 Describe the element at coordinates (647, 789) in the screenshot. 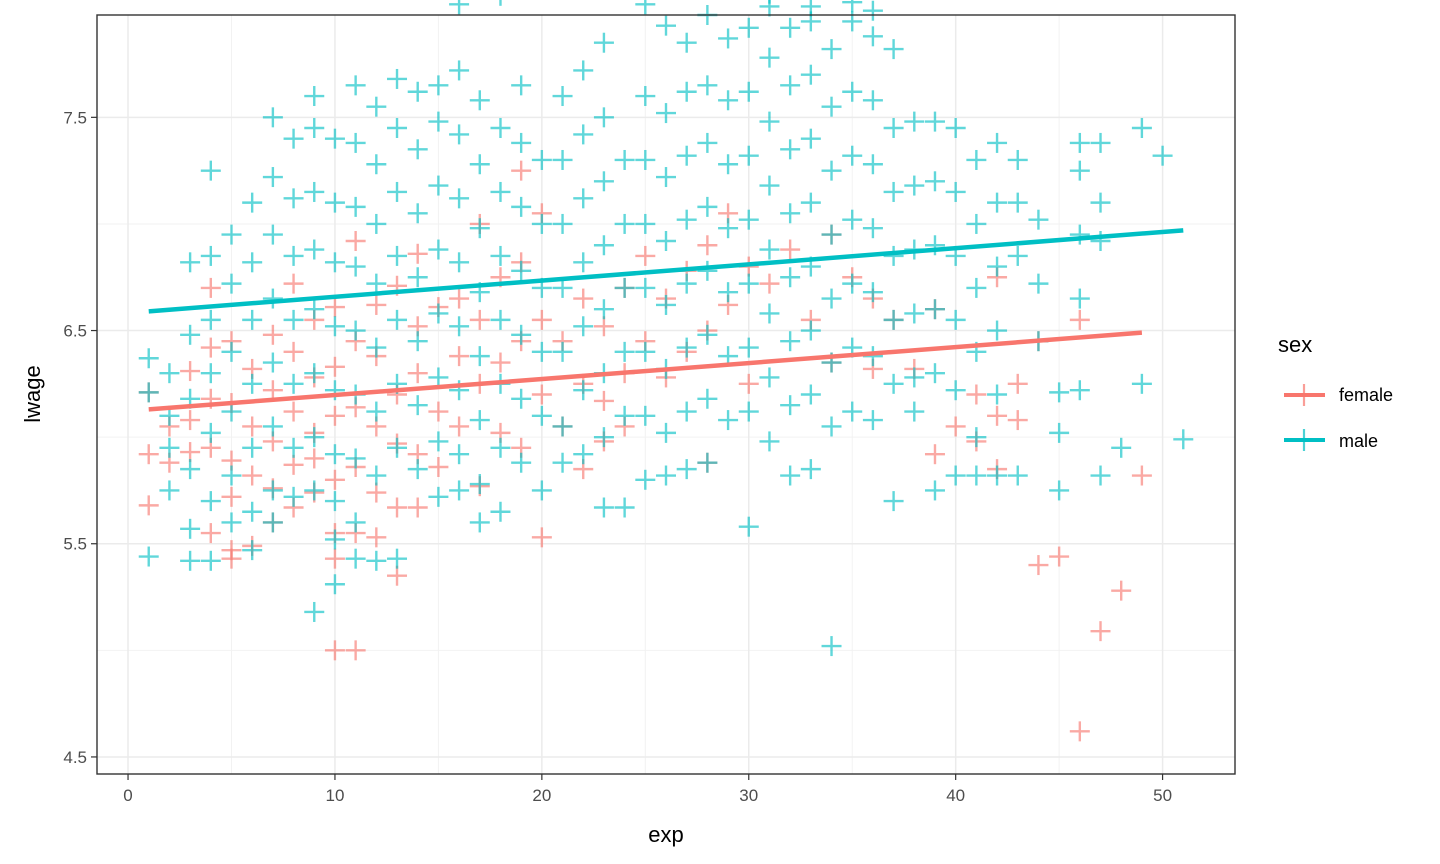

I see `x-axis: 0 10 20 30 40 50` at that location.